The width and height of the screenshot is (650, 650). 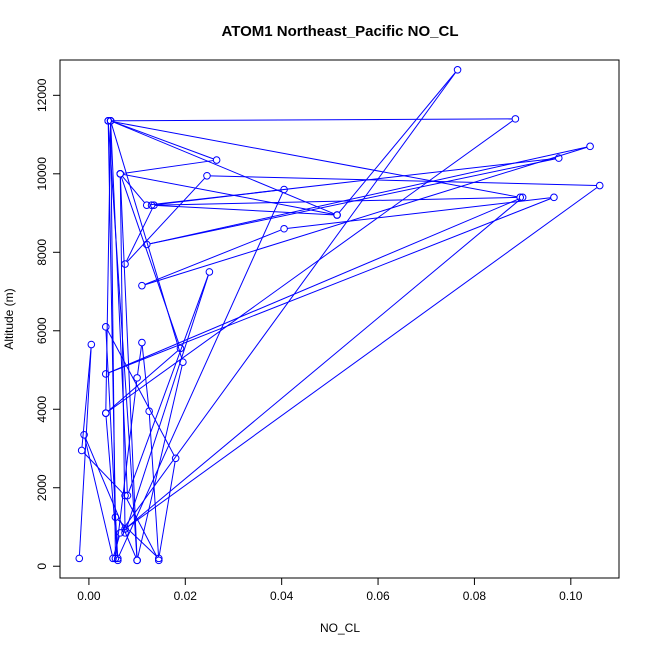 What do you see at coordinates (89, 596) in the screenshot?
I see `x-tick-label: 0.00` at bounding box center [89, 596].